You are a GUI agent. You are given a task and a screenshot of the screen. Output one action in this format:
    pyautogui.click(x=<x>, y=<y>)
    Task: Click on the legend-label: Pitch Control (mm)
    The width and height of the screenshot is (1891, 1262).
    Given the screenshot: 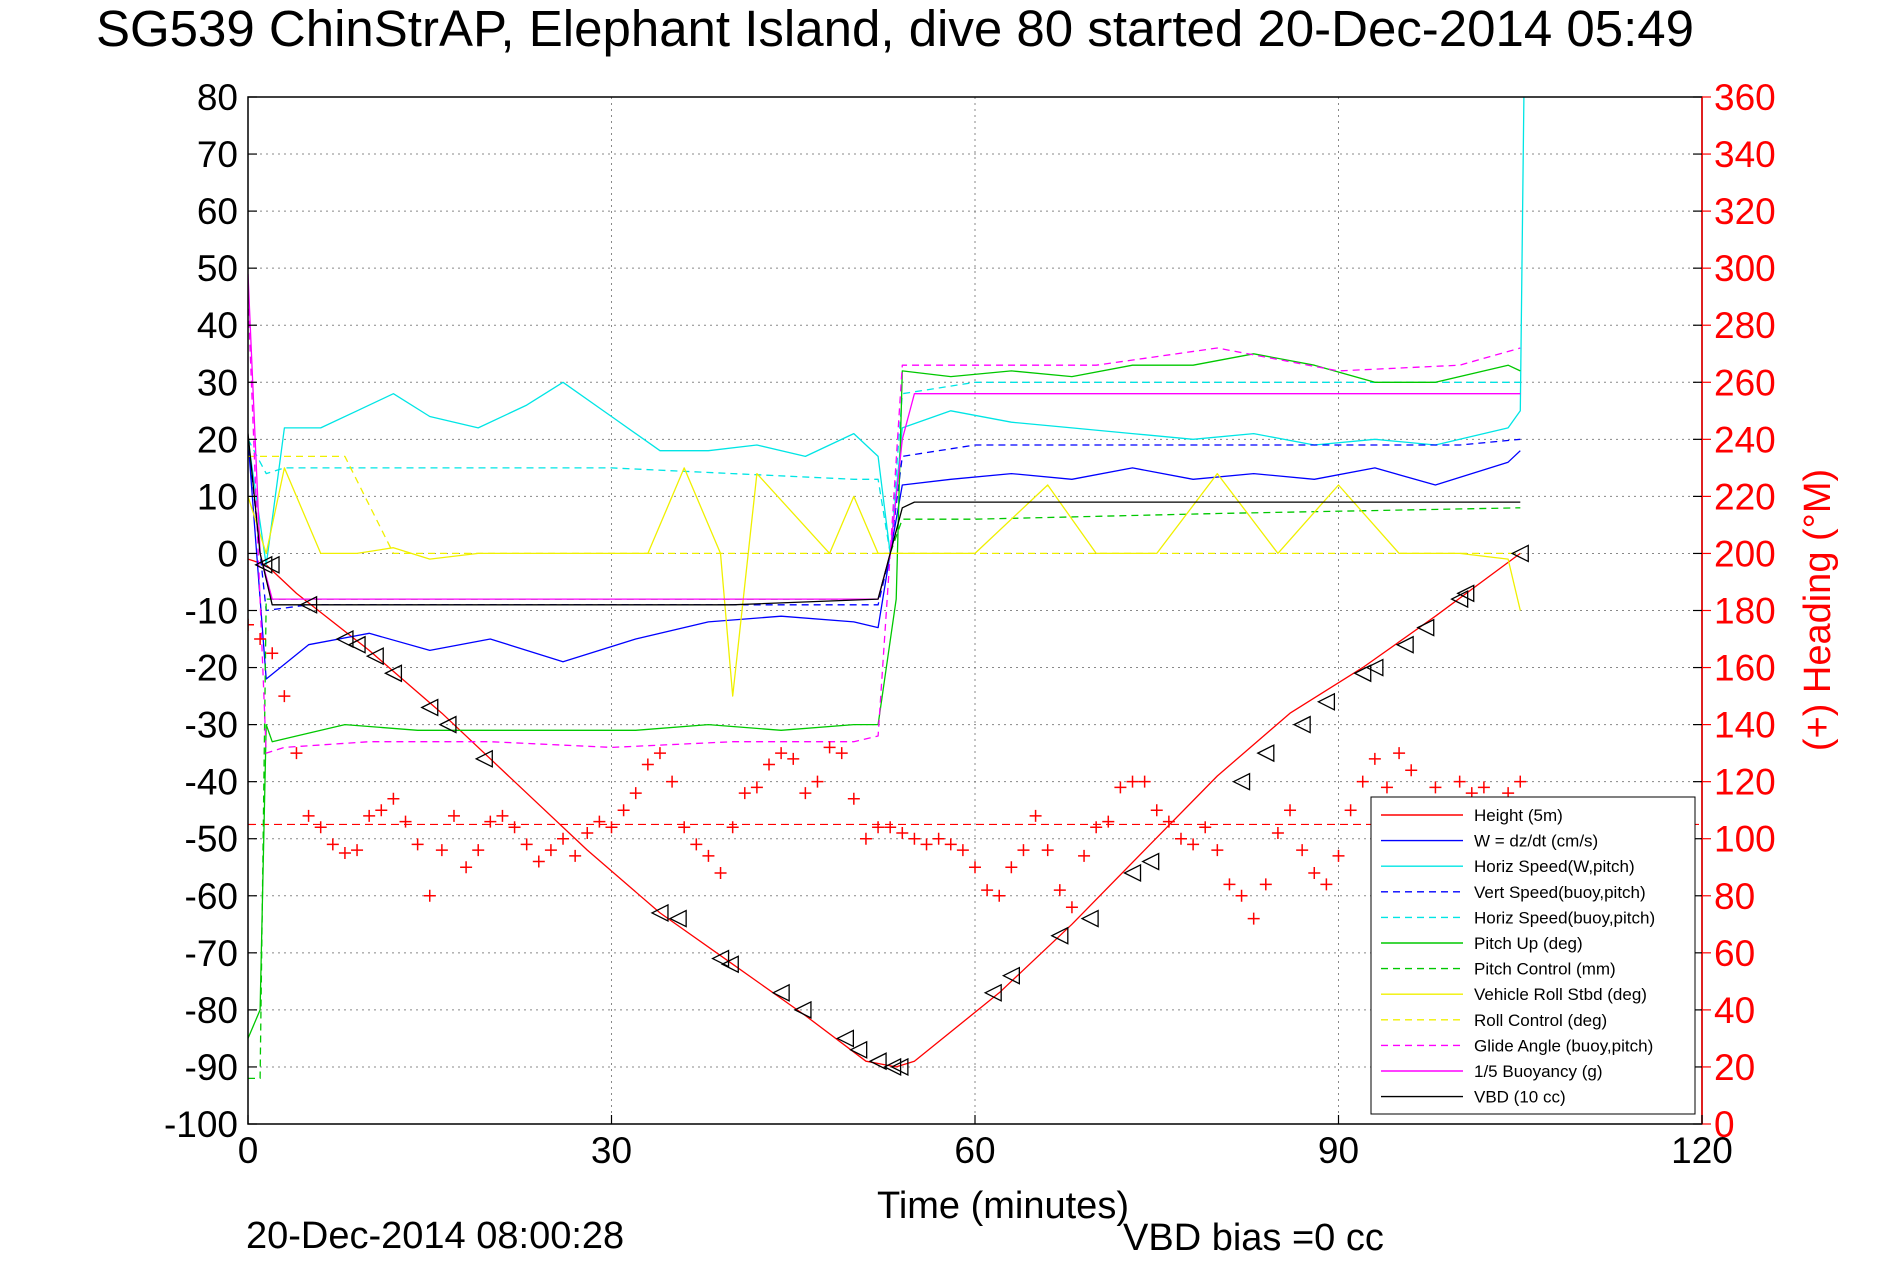 What is the action you would take?
    pyautogui.click(x=1545, y=969)
    